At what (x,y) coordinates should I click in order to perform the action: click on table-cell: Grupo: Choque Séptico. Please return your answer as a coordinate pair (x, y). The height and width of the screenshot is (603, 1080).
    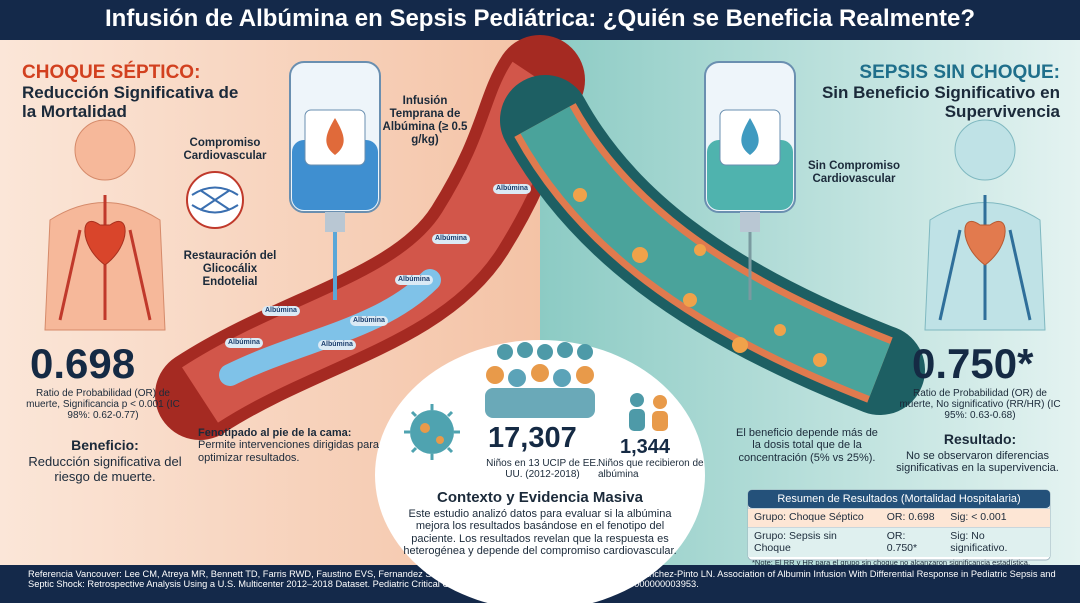
    Looking at the image, I should click on (814, 518).